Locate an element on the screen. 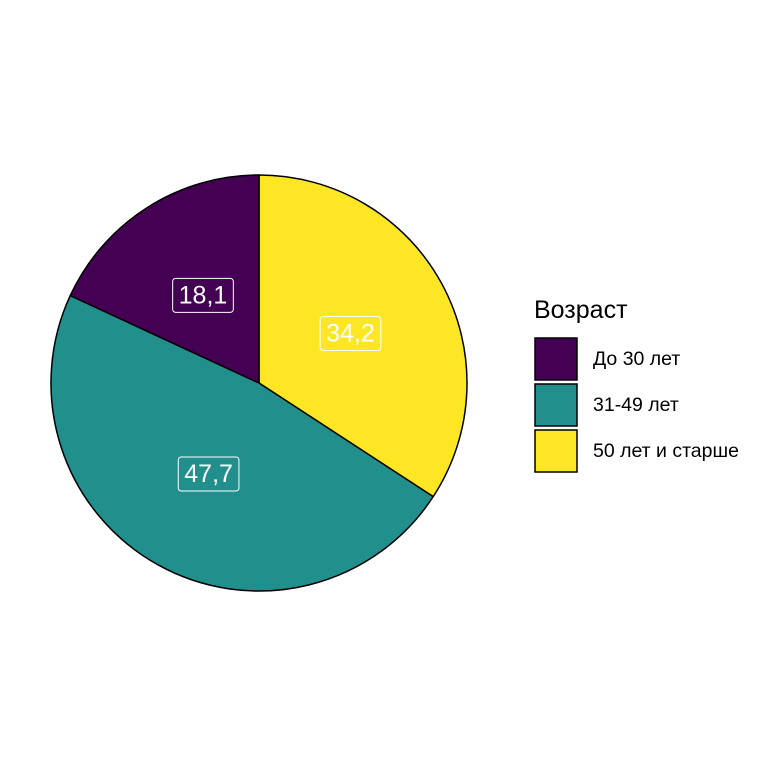 This screenshot has height=768, width=768. legend-label: 50 лет и старше is located at coordinates (666, 451).